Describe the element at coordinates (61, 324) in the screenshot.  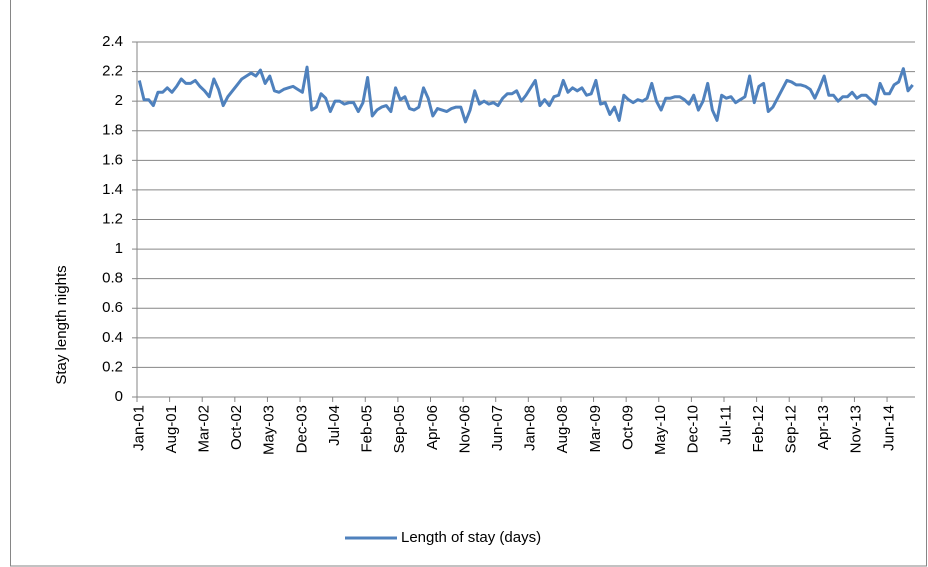
I see `y-axis-title: Stay length nights` at that location.